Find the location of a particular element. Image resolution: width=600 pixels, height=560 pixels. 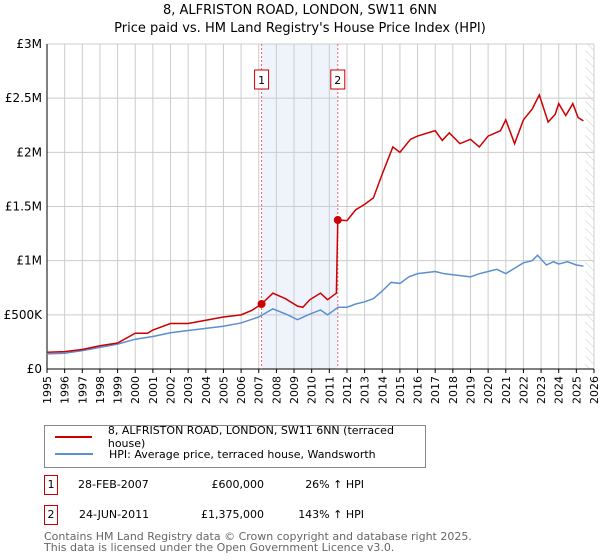

x-tick-label: 2017 is located at coordinates (435, 390).